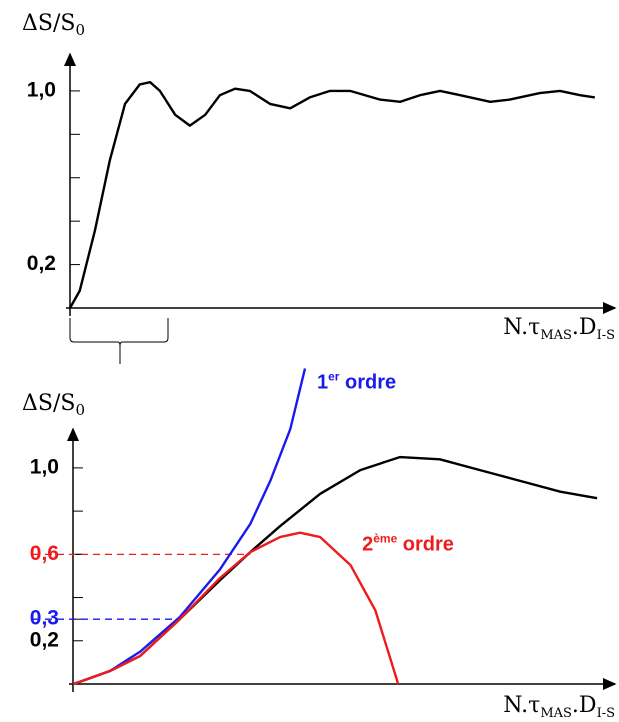 The height and width of the screenshot is (722, 619). What do you see at coordinates (119, 341) in the screenshot?
I see `bracket` at bounding box center [119, 341].